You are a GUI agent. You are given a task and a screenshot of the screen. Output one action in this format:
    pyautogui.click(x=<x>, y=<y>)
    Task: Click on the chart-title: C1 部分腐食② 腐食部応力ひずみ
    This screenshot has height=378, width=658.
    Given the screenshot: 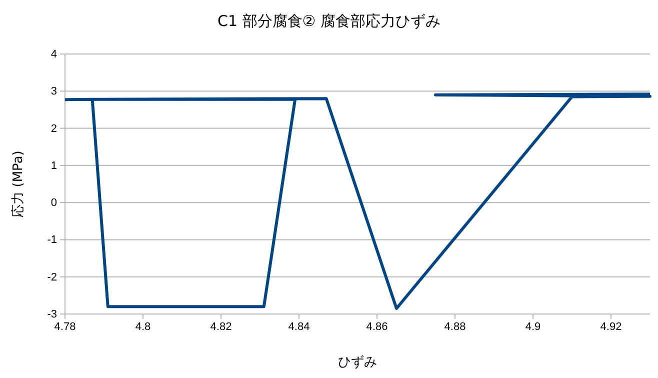 What is the action you would take?
    pyautogui.click(x=329, y=21)
    